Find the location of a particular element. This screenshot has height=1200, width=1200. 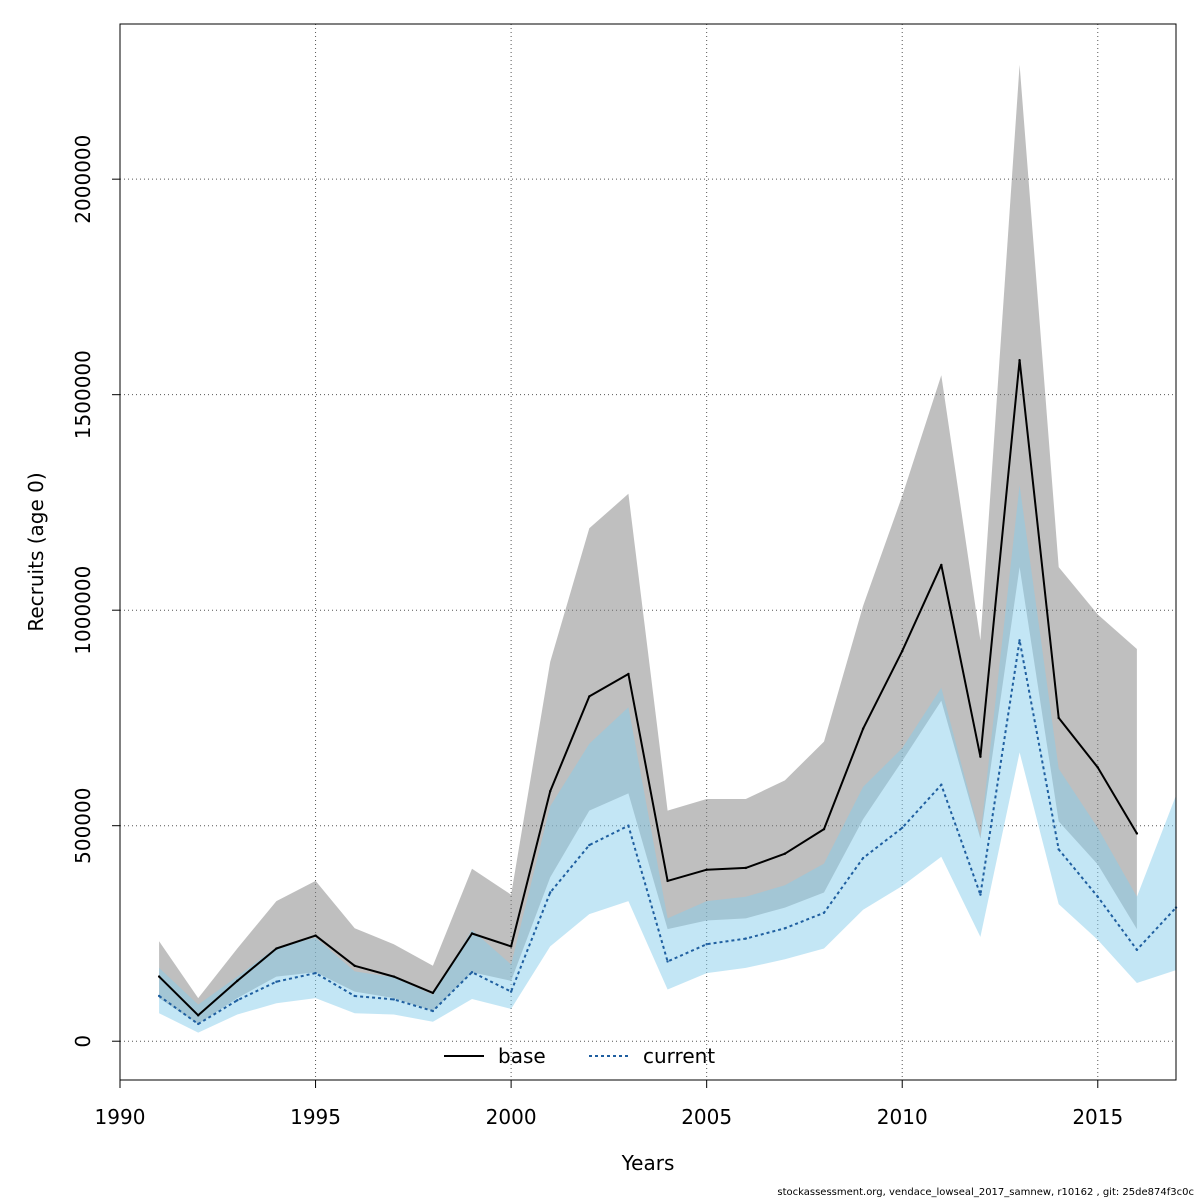

y-tick-label: 1500000 is located at coordinates (83, 394).